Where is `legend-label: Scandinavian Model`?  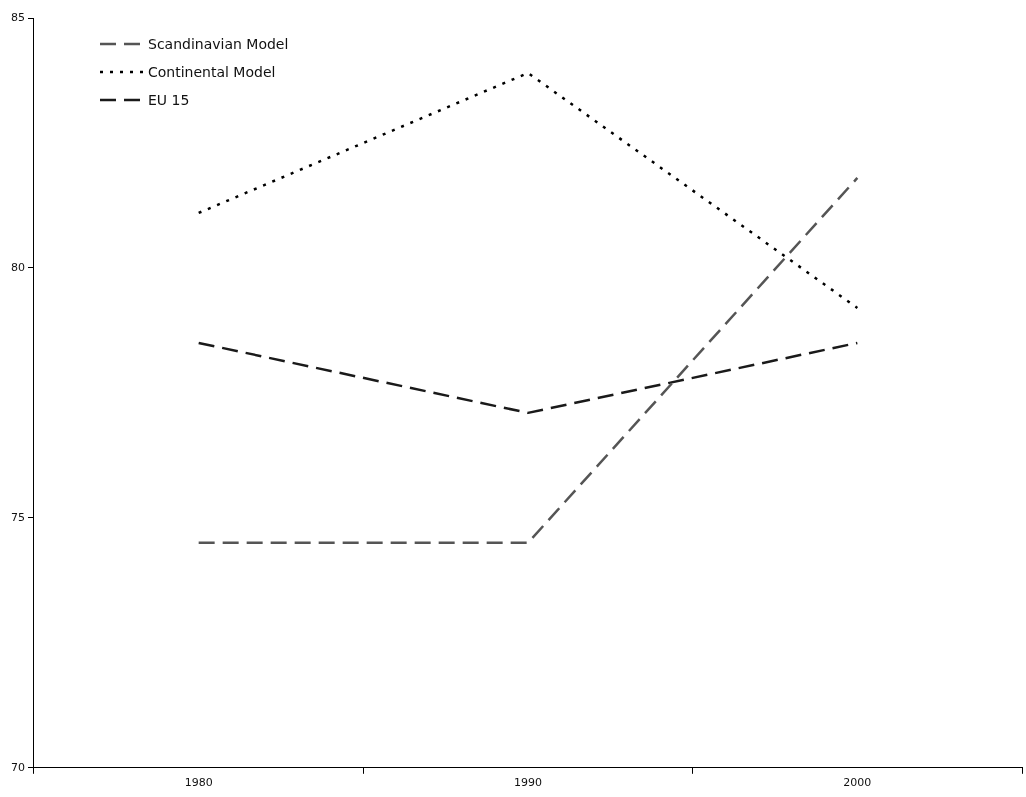
legend-label: Scandinavian Model is located at coordinates (218, 44).